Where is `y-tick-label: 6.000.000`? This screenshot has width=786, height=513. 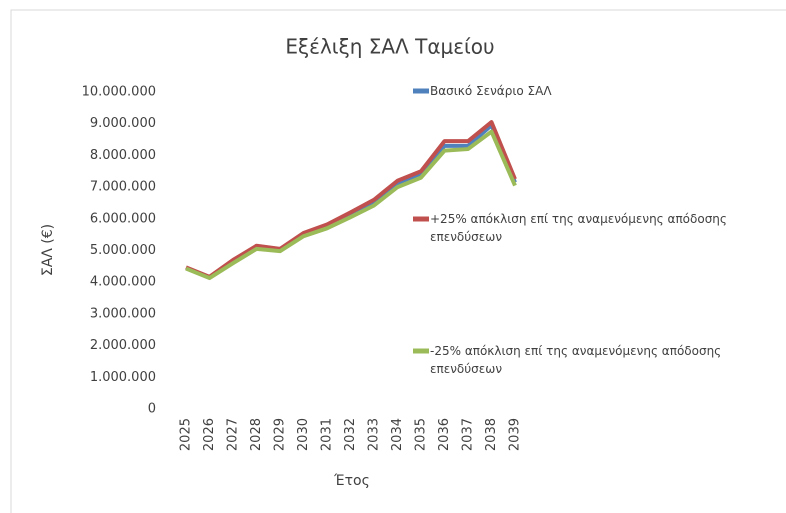 y-tick-label: 6.000.000 is located at coordinates (123, 218).